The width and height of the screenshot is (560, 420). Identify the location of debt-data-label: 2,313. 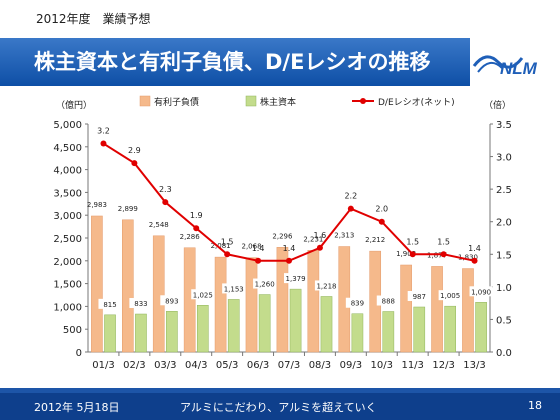
(344, 236).